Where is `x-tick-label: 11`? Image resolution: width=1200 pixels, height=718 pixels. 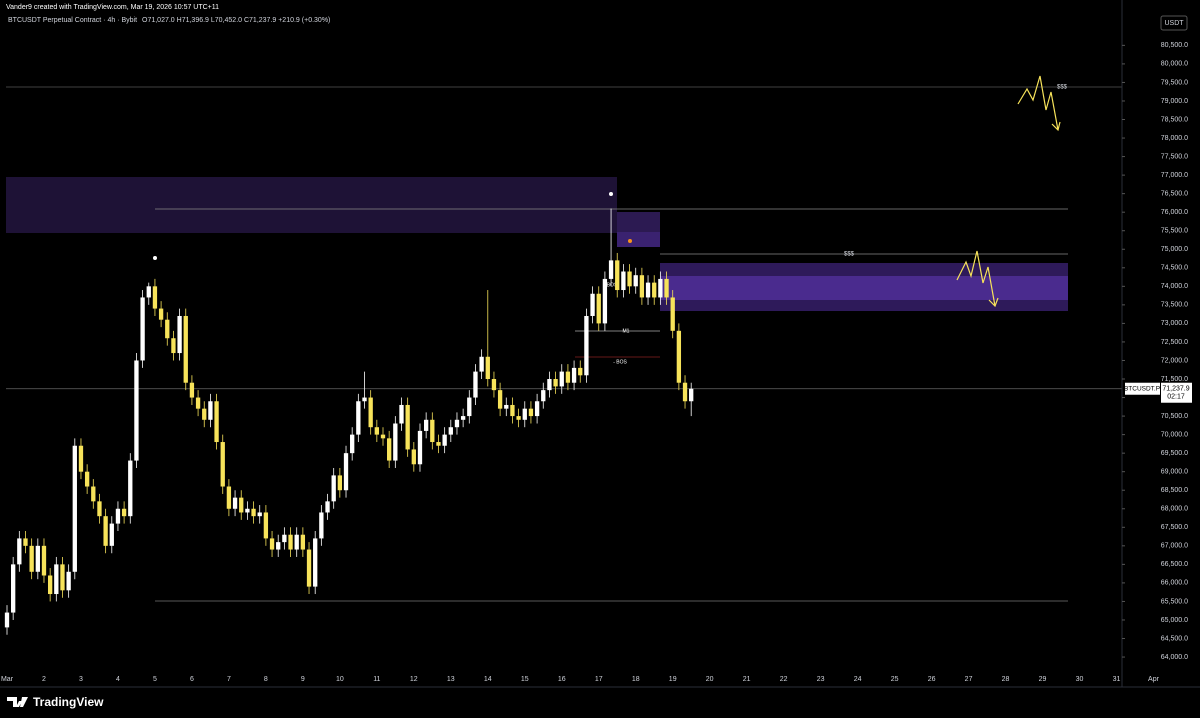 x-tick-label: 11 is located at coordinates (376, 679).